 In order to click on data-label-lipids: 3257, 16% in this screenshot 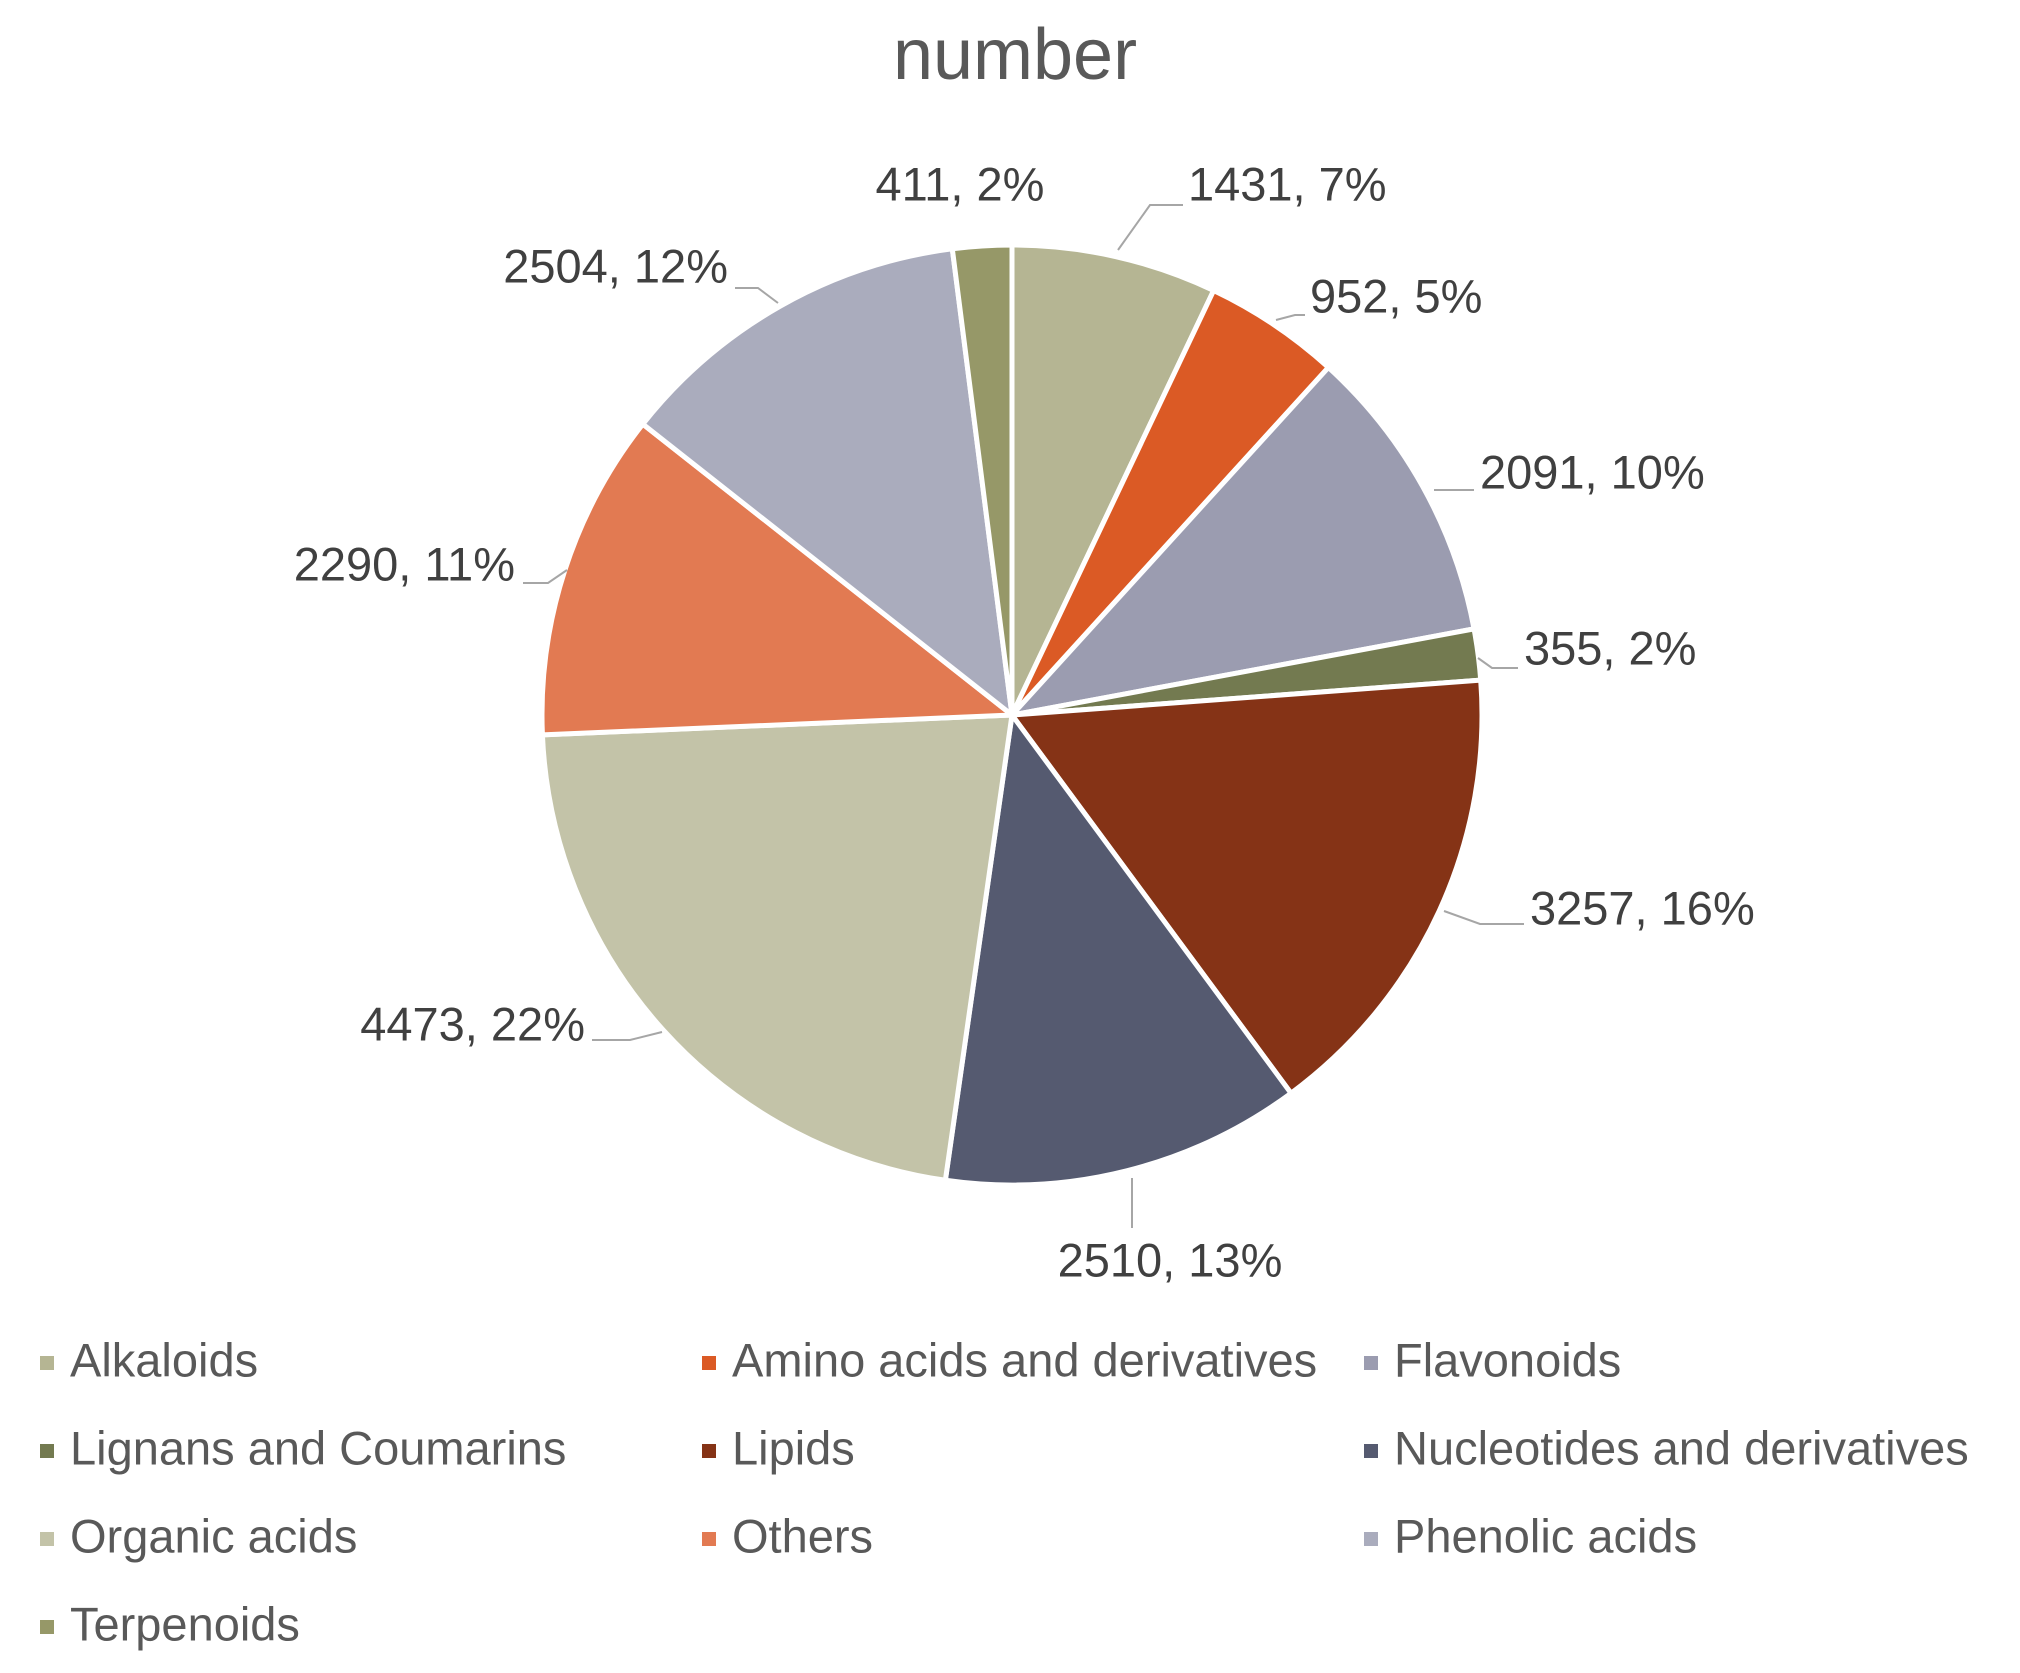, I will do `click(1642, 907)`.